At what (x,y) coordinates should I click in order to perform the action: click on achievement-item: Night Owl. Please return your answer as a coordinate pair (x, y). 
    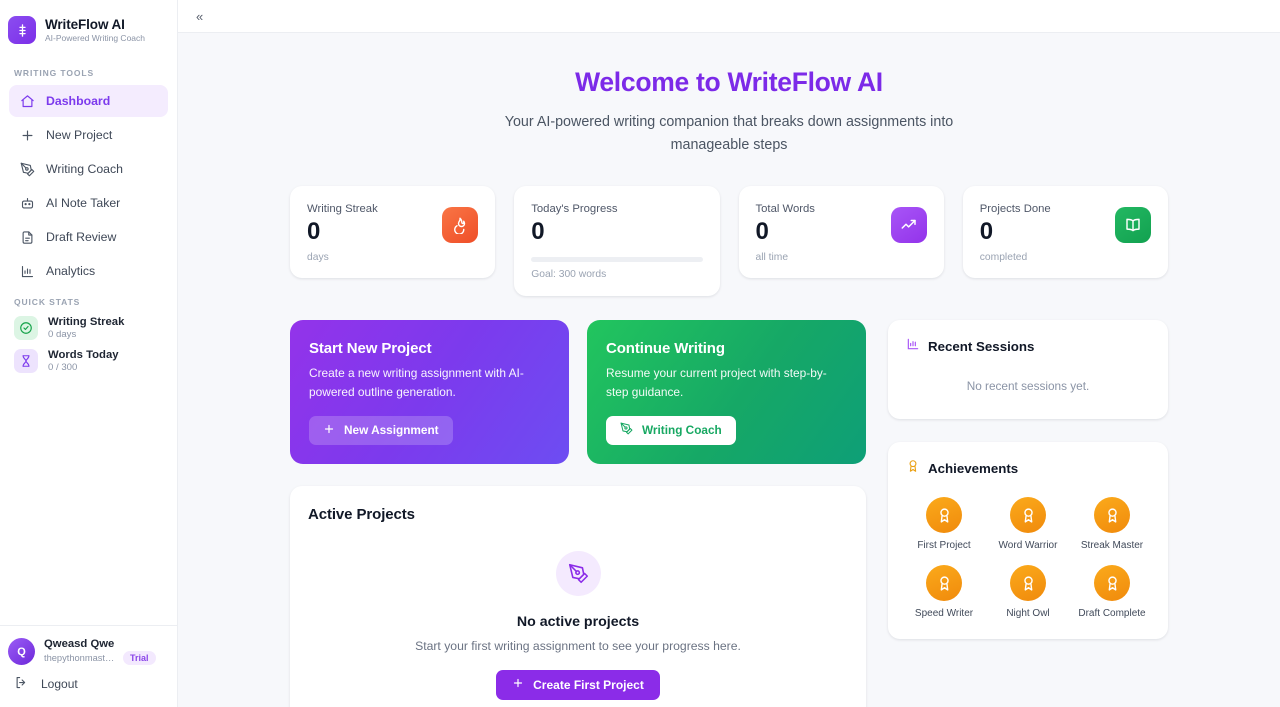
    Looking at the image, I should click on (1028, 592).